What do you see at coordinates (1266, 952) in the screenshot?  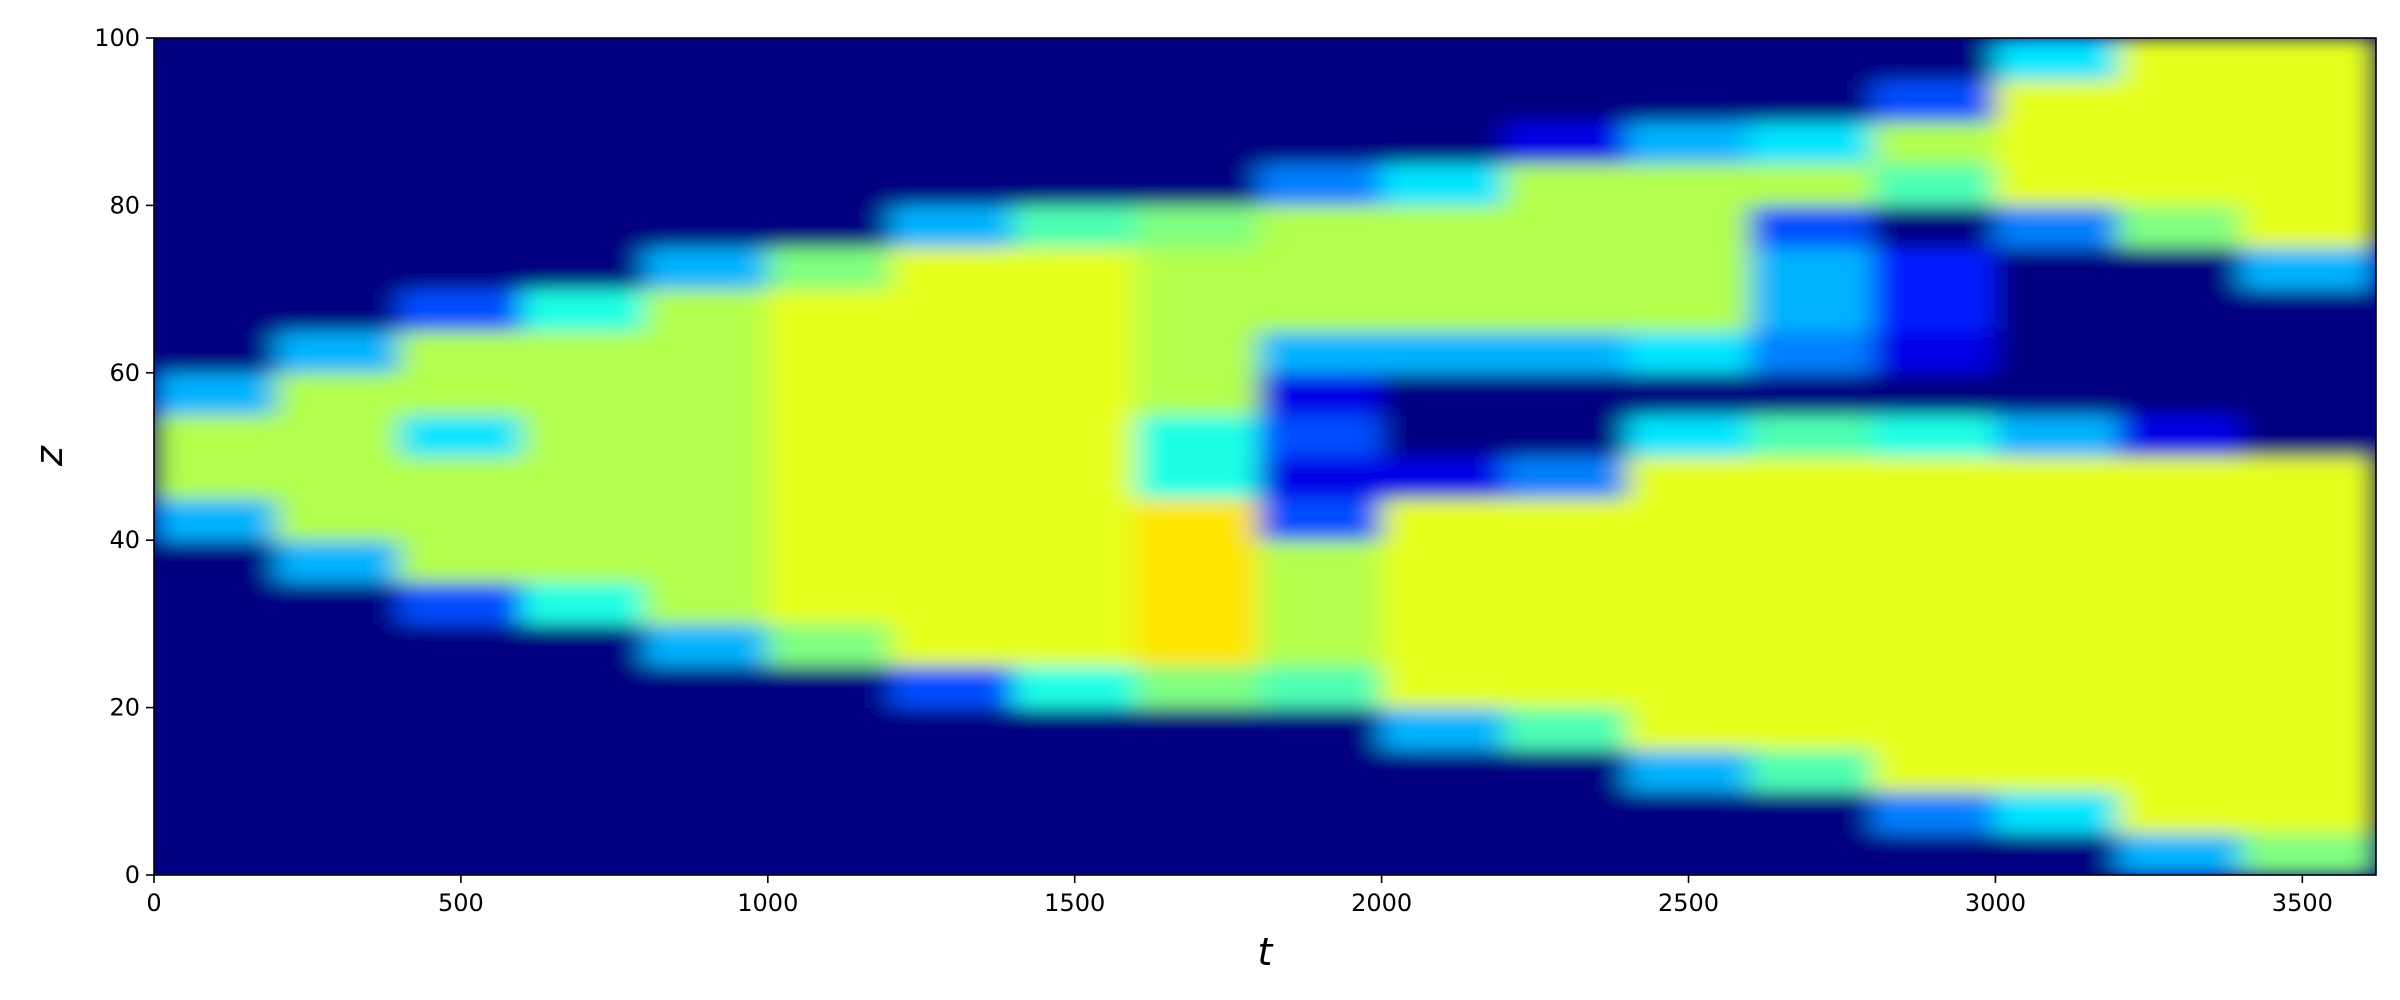 I see `x-axis-label: t` at bounding box center [1266, 952].